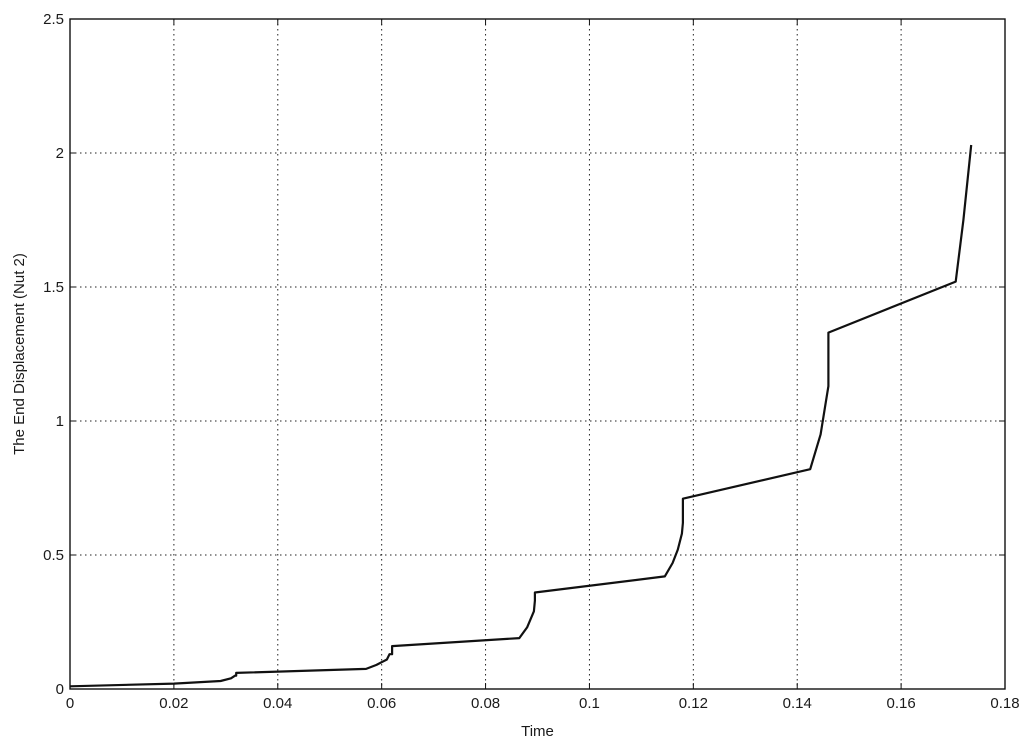 The height and width of the screenshot is (744, 1026). I want to click on x-tick-label: 0.1, so click(589, 703).